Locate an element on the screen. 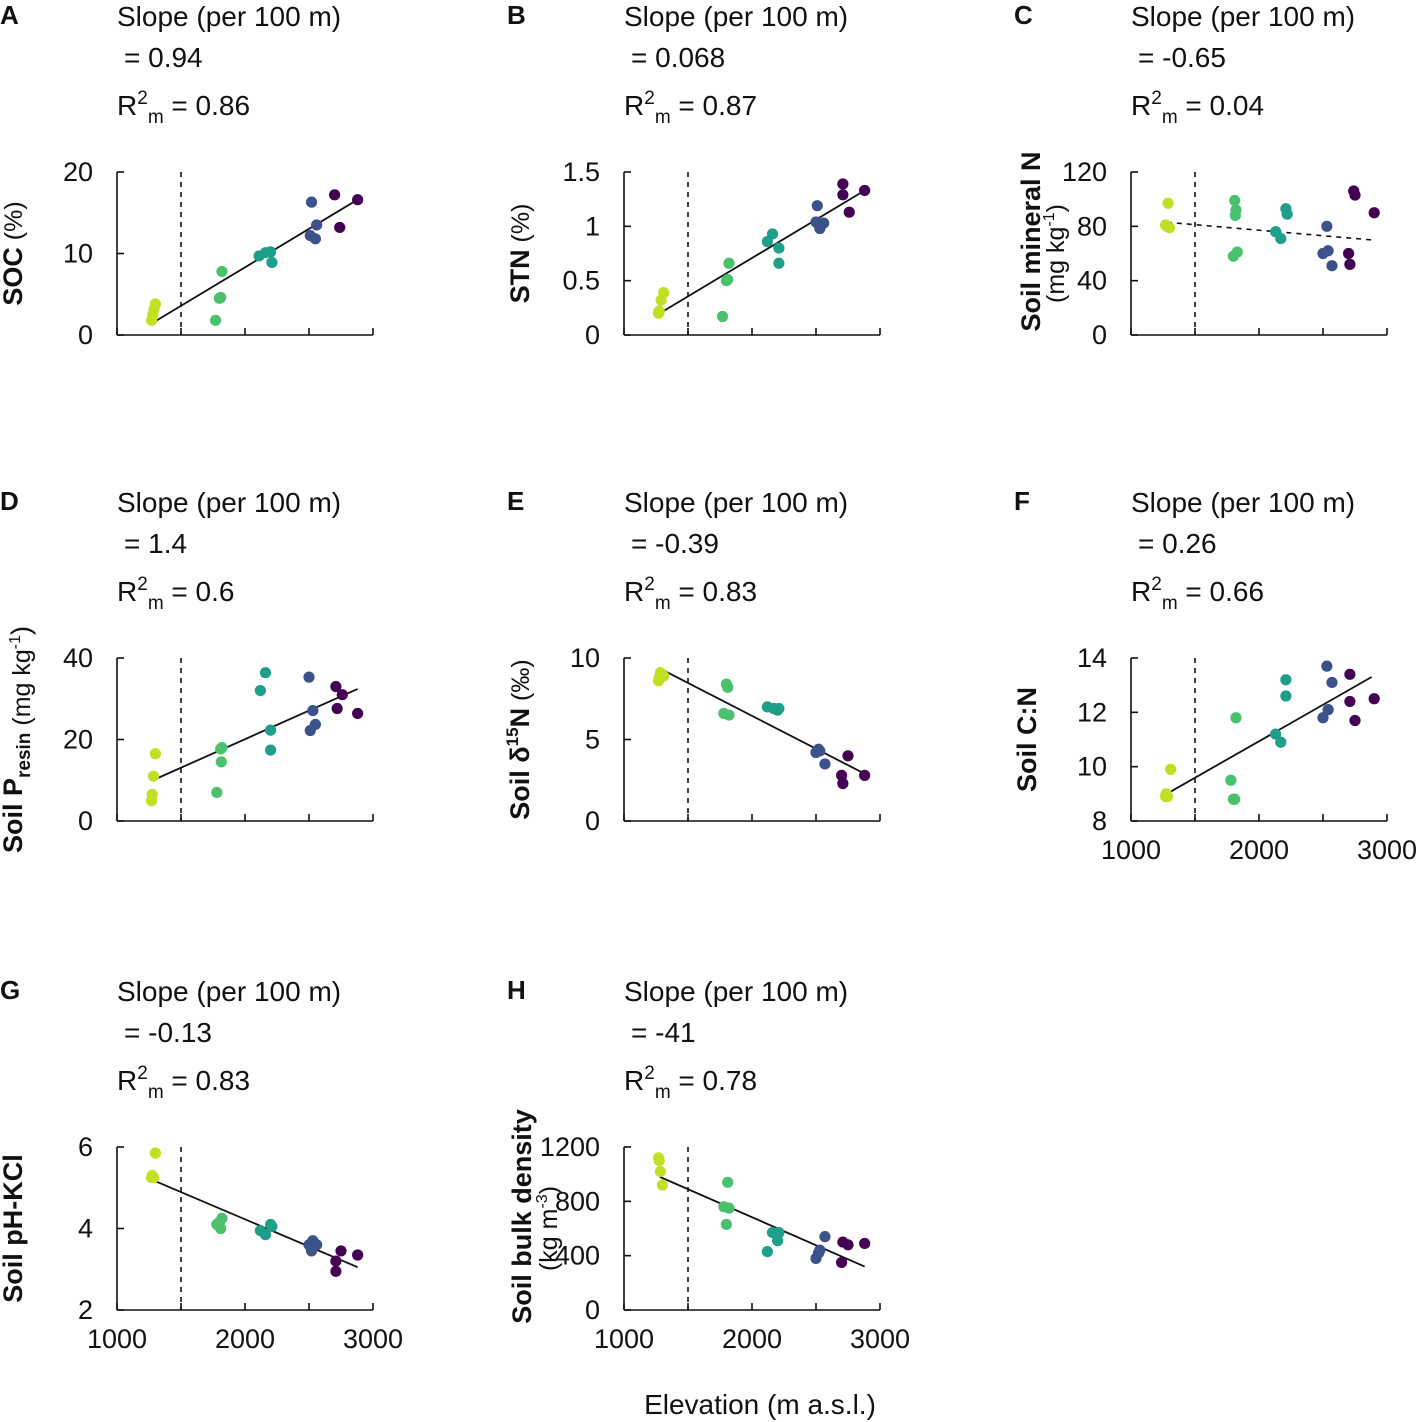  slope-value: = 0.068 is located at coordinates (678, 57).